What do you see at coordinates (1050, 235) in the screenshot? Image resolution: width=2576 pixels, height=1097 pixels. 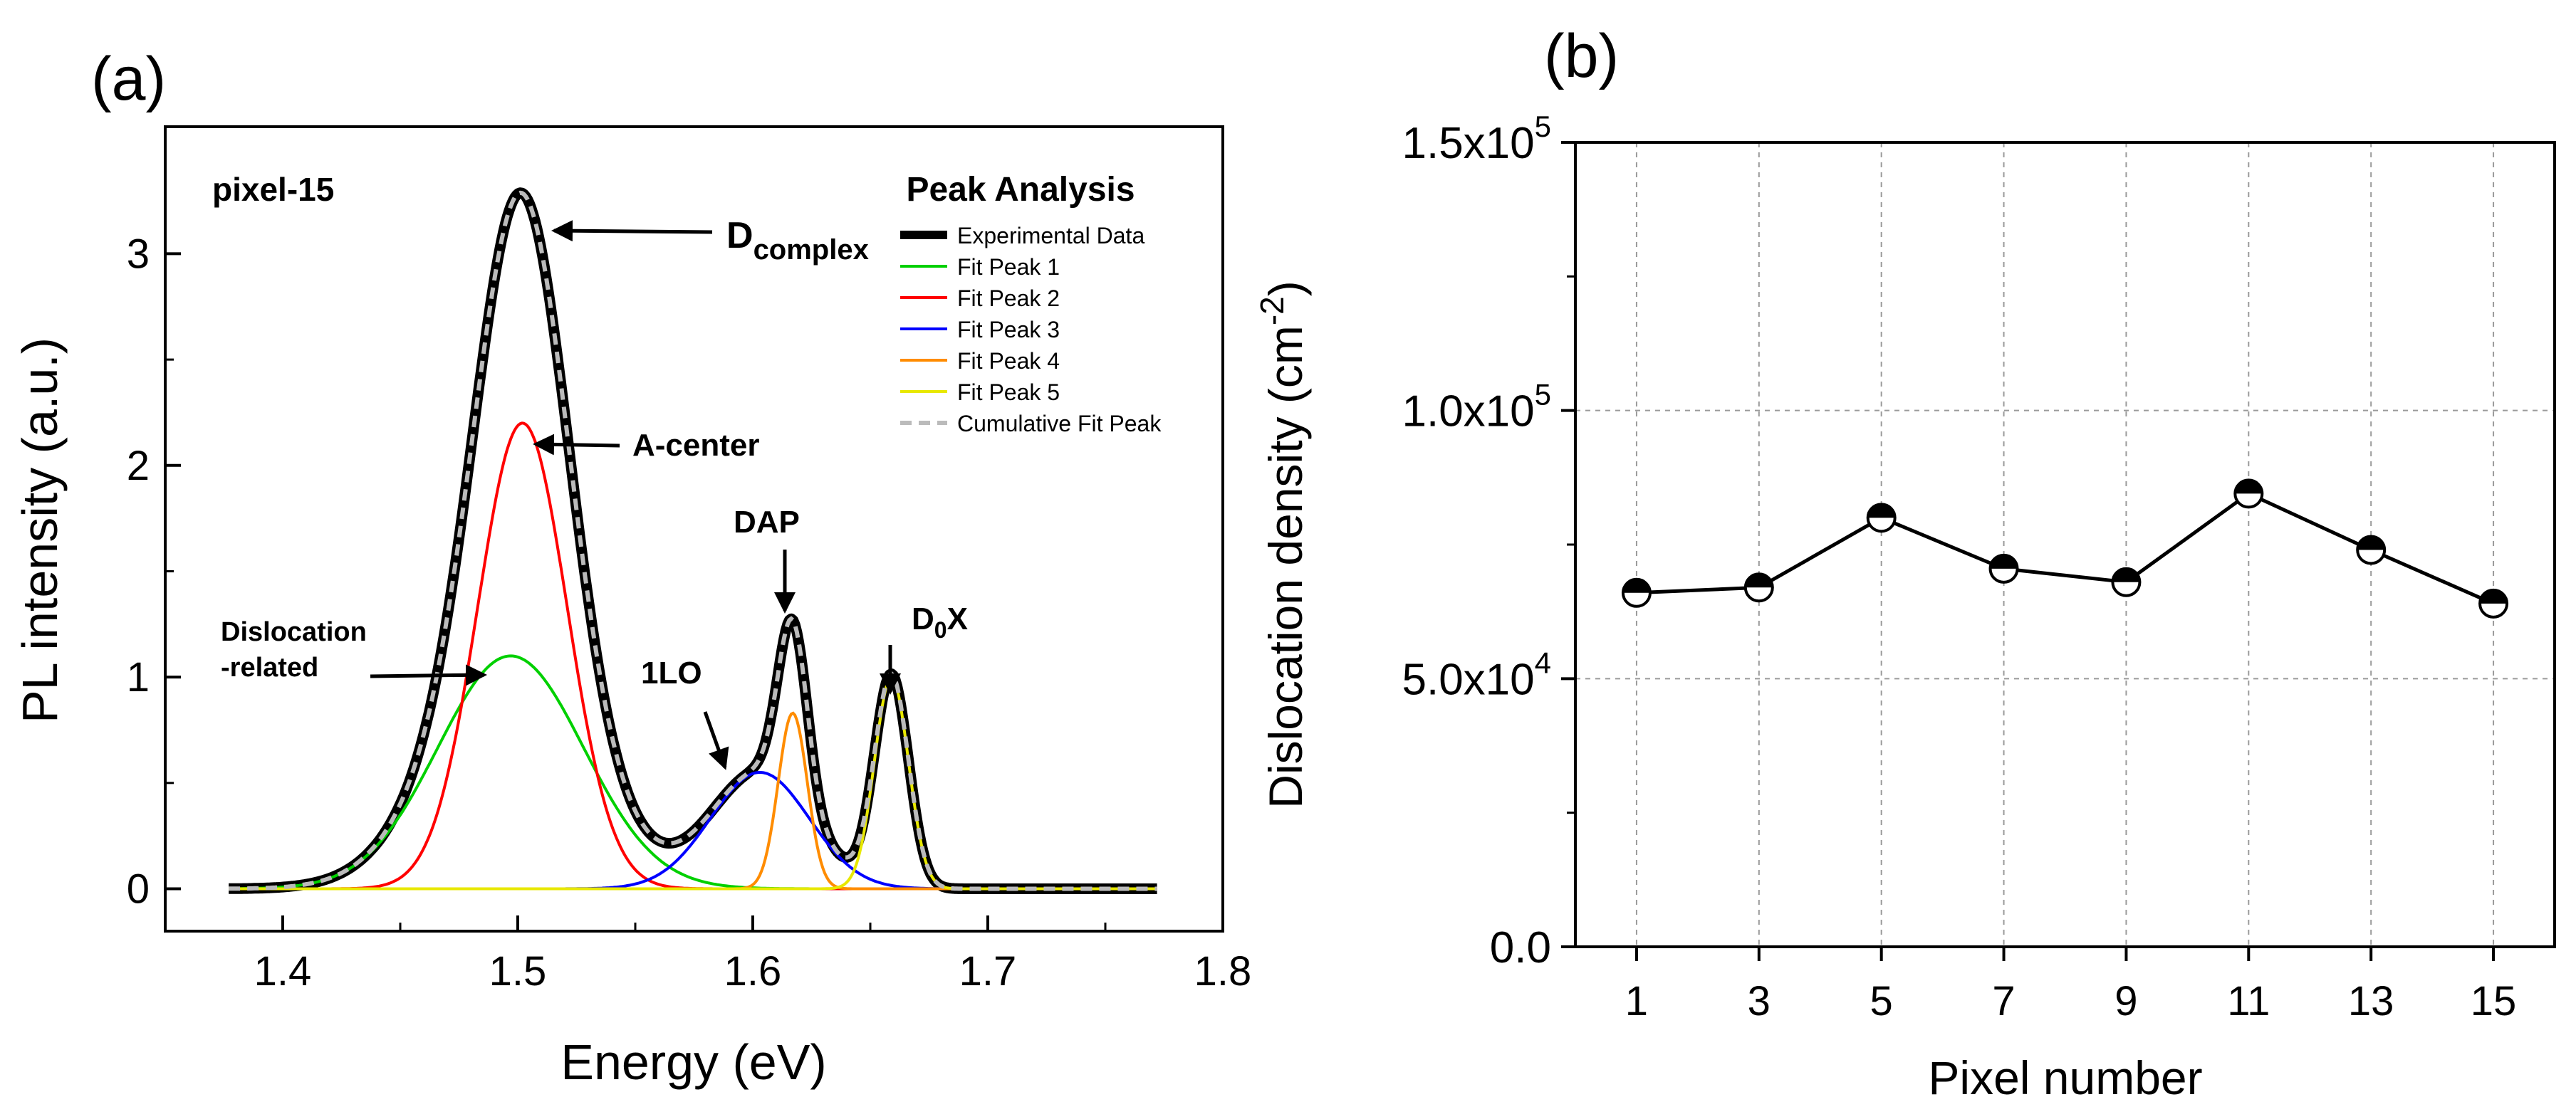 I see `legend-label: Experimental Data` at bounding box center [1050, 235].